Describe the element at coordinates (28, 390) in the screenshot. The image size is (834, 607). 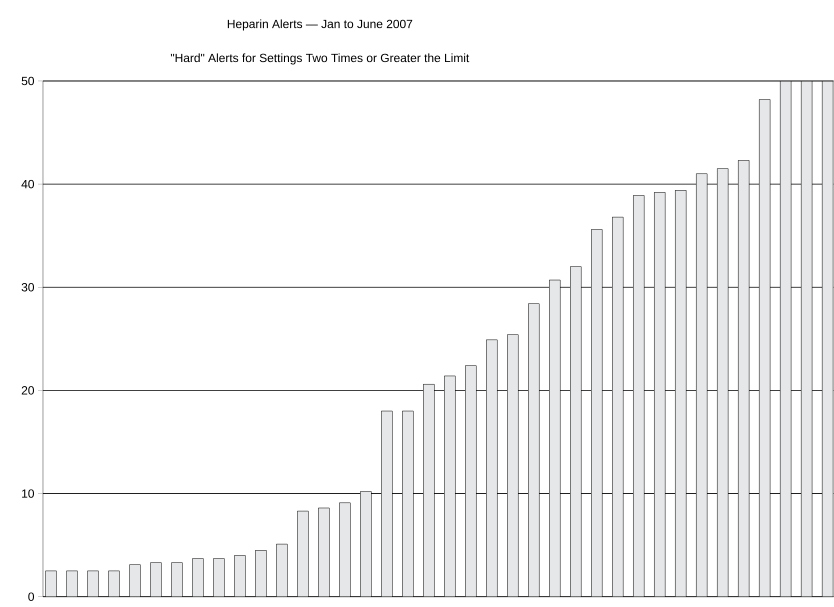
I see `y-tick-label: 20` at that location.